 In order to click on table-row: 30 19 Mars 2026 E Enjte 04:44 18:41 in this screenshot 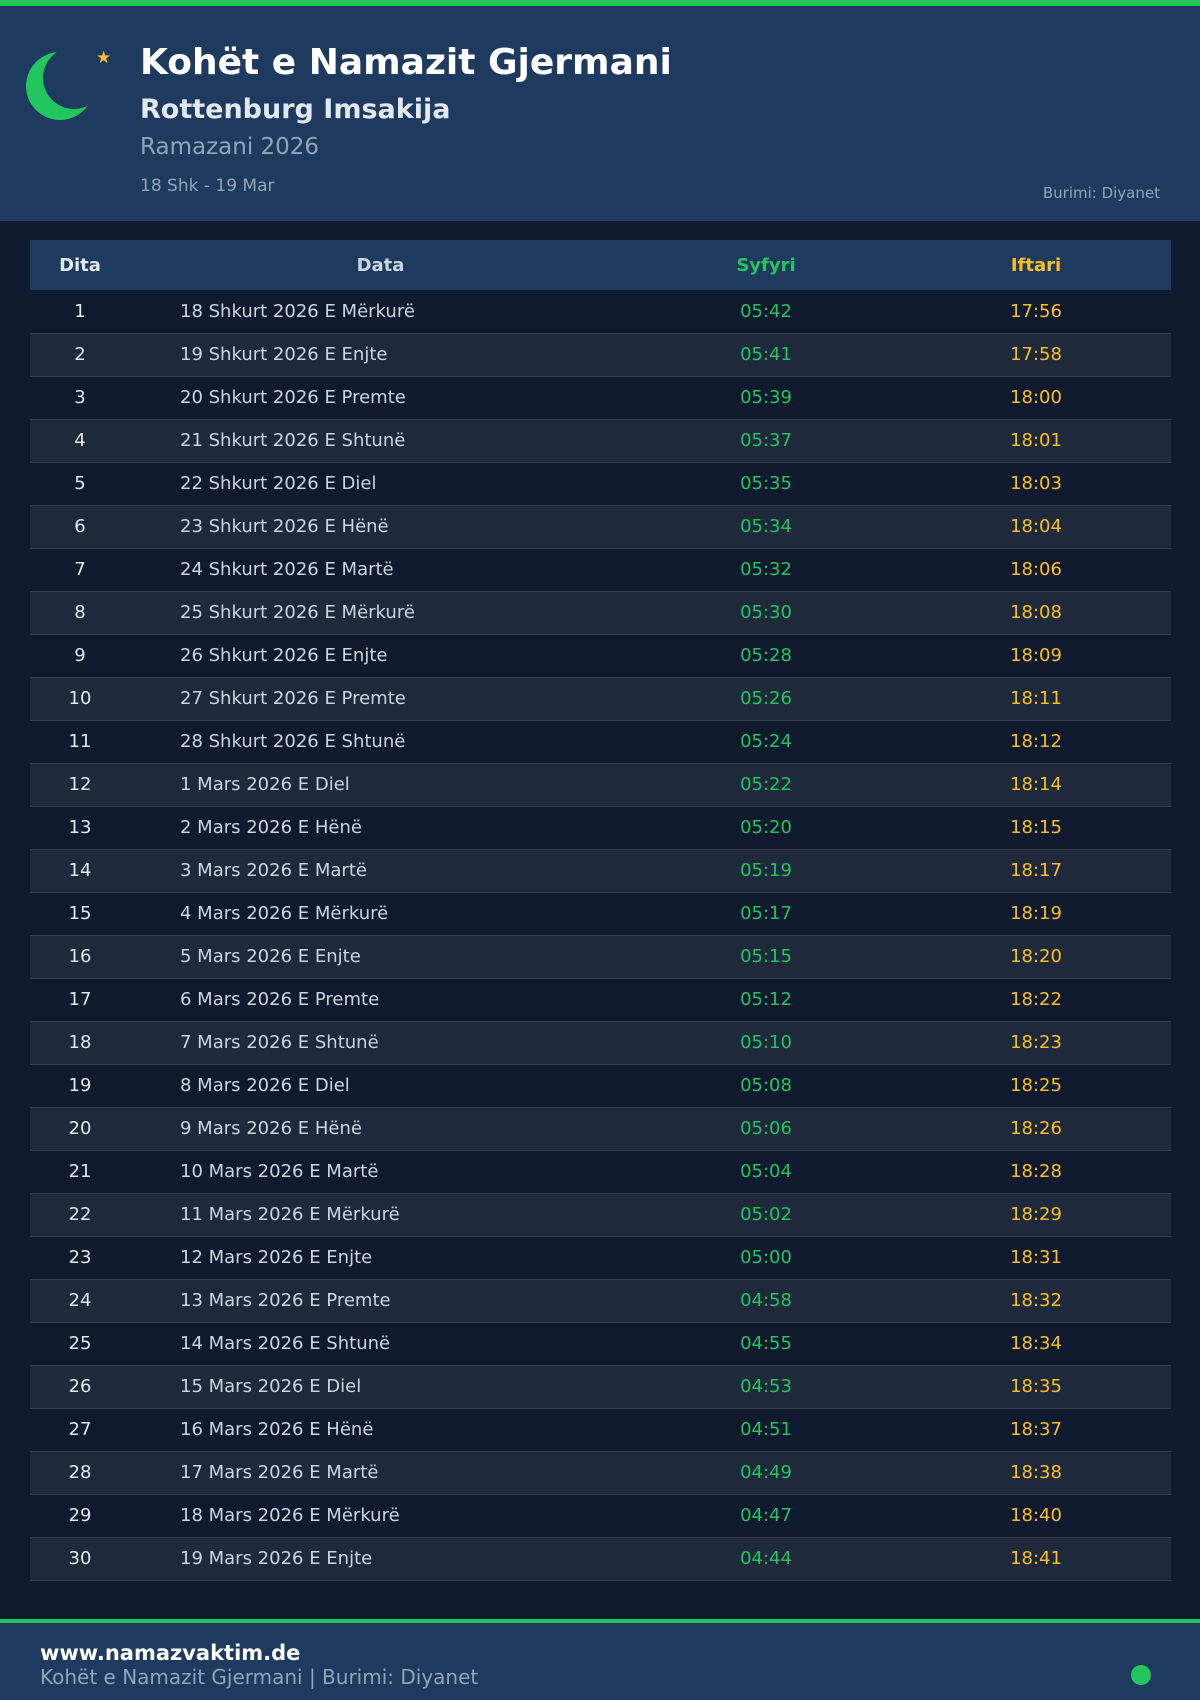, I will do `click(600, 1559)`.